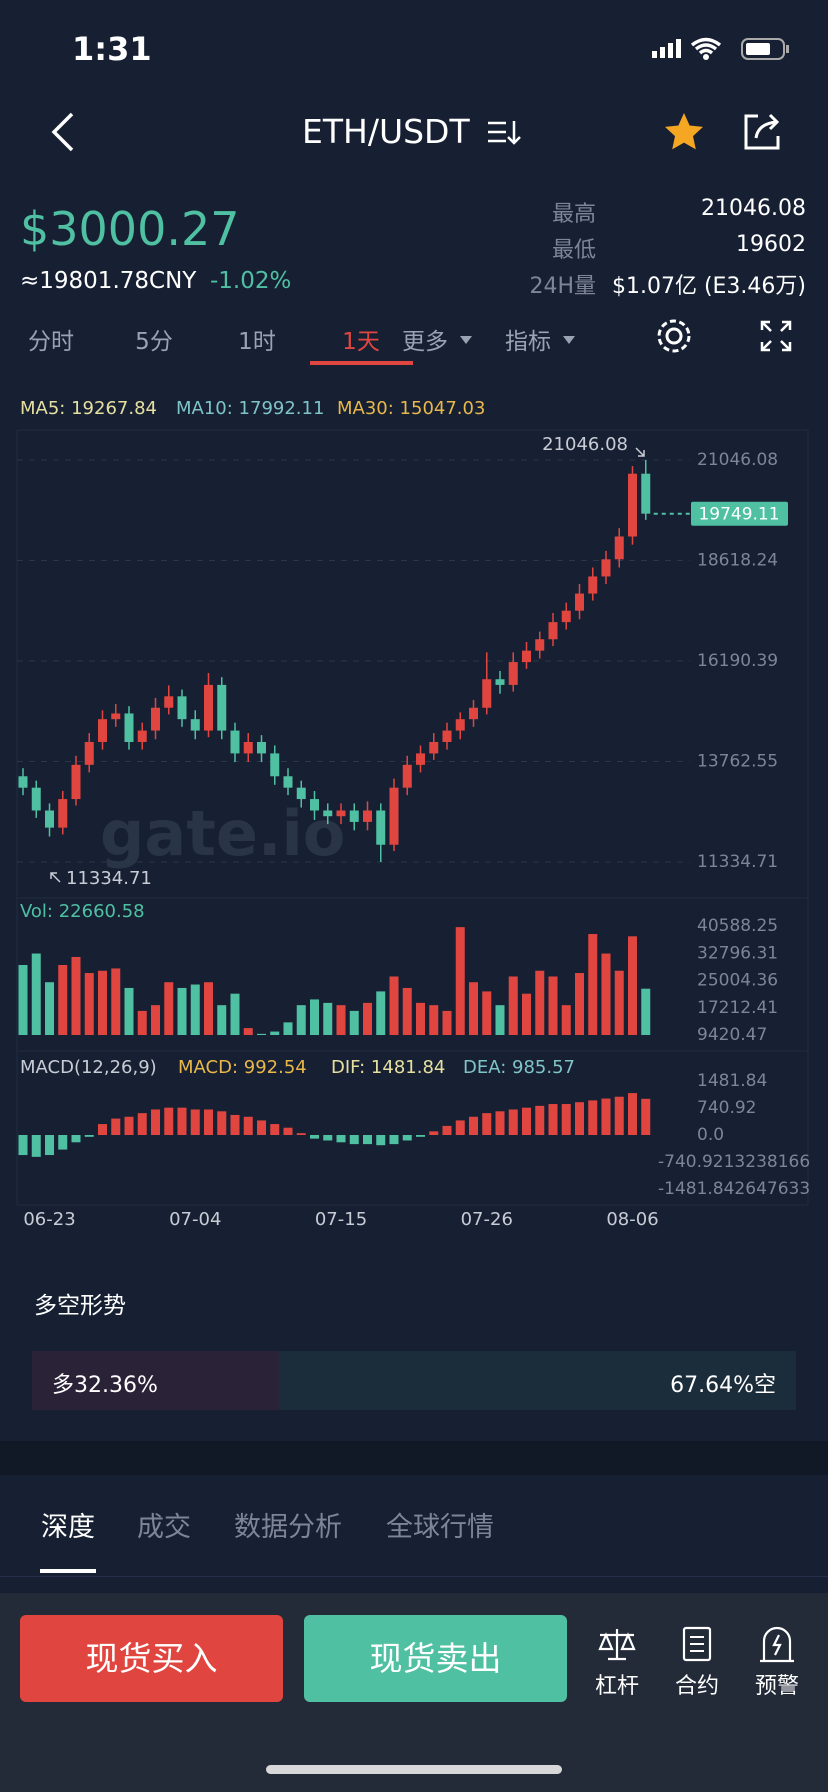 Image resolution: width=828 pixels, height=1792 pixels. What do you see at coordinates (776, 336) in the screenshot?
I see `fullscreen-icon` at bounding box center [776, 336].